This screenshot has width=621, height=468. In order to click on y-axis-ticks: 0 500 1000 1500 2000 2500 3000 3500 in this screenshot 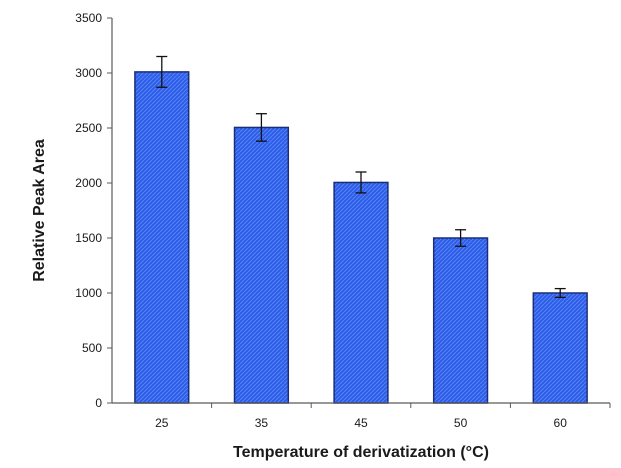, I will do `click(93, 210)`.